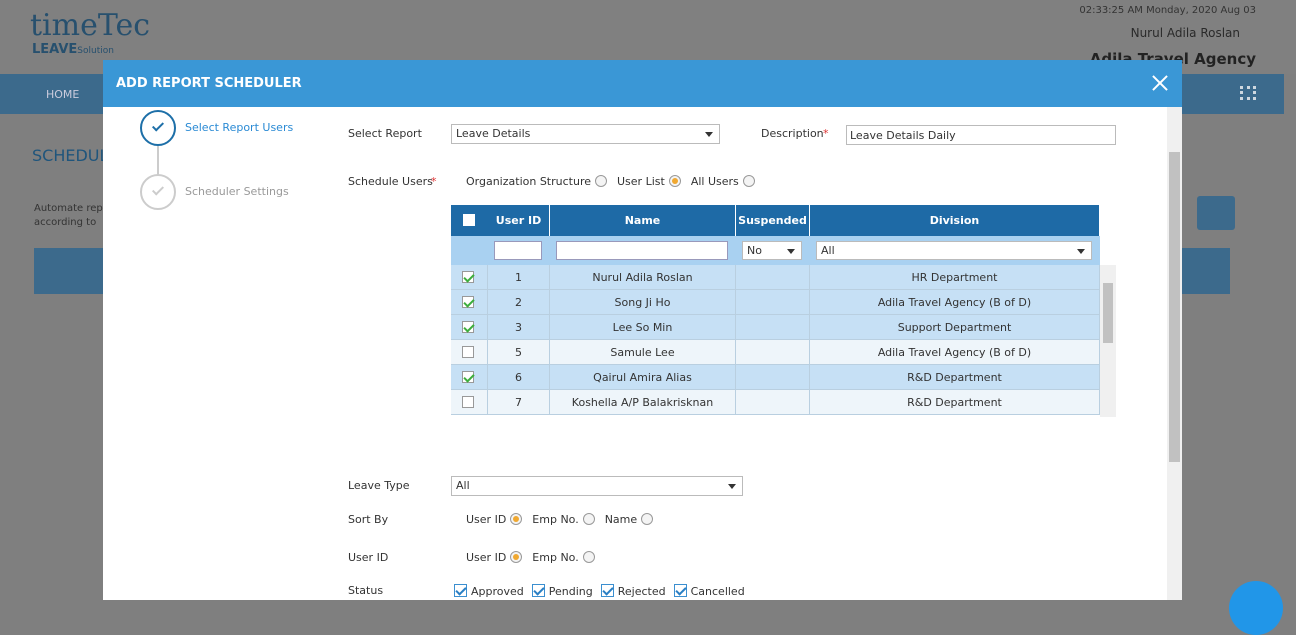  Describe the element at coordinates (955, 220) in the screenshot. I see `column-header: Division` at that location.